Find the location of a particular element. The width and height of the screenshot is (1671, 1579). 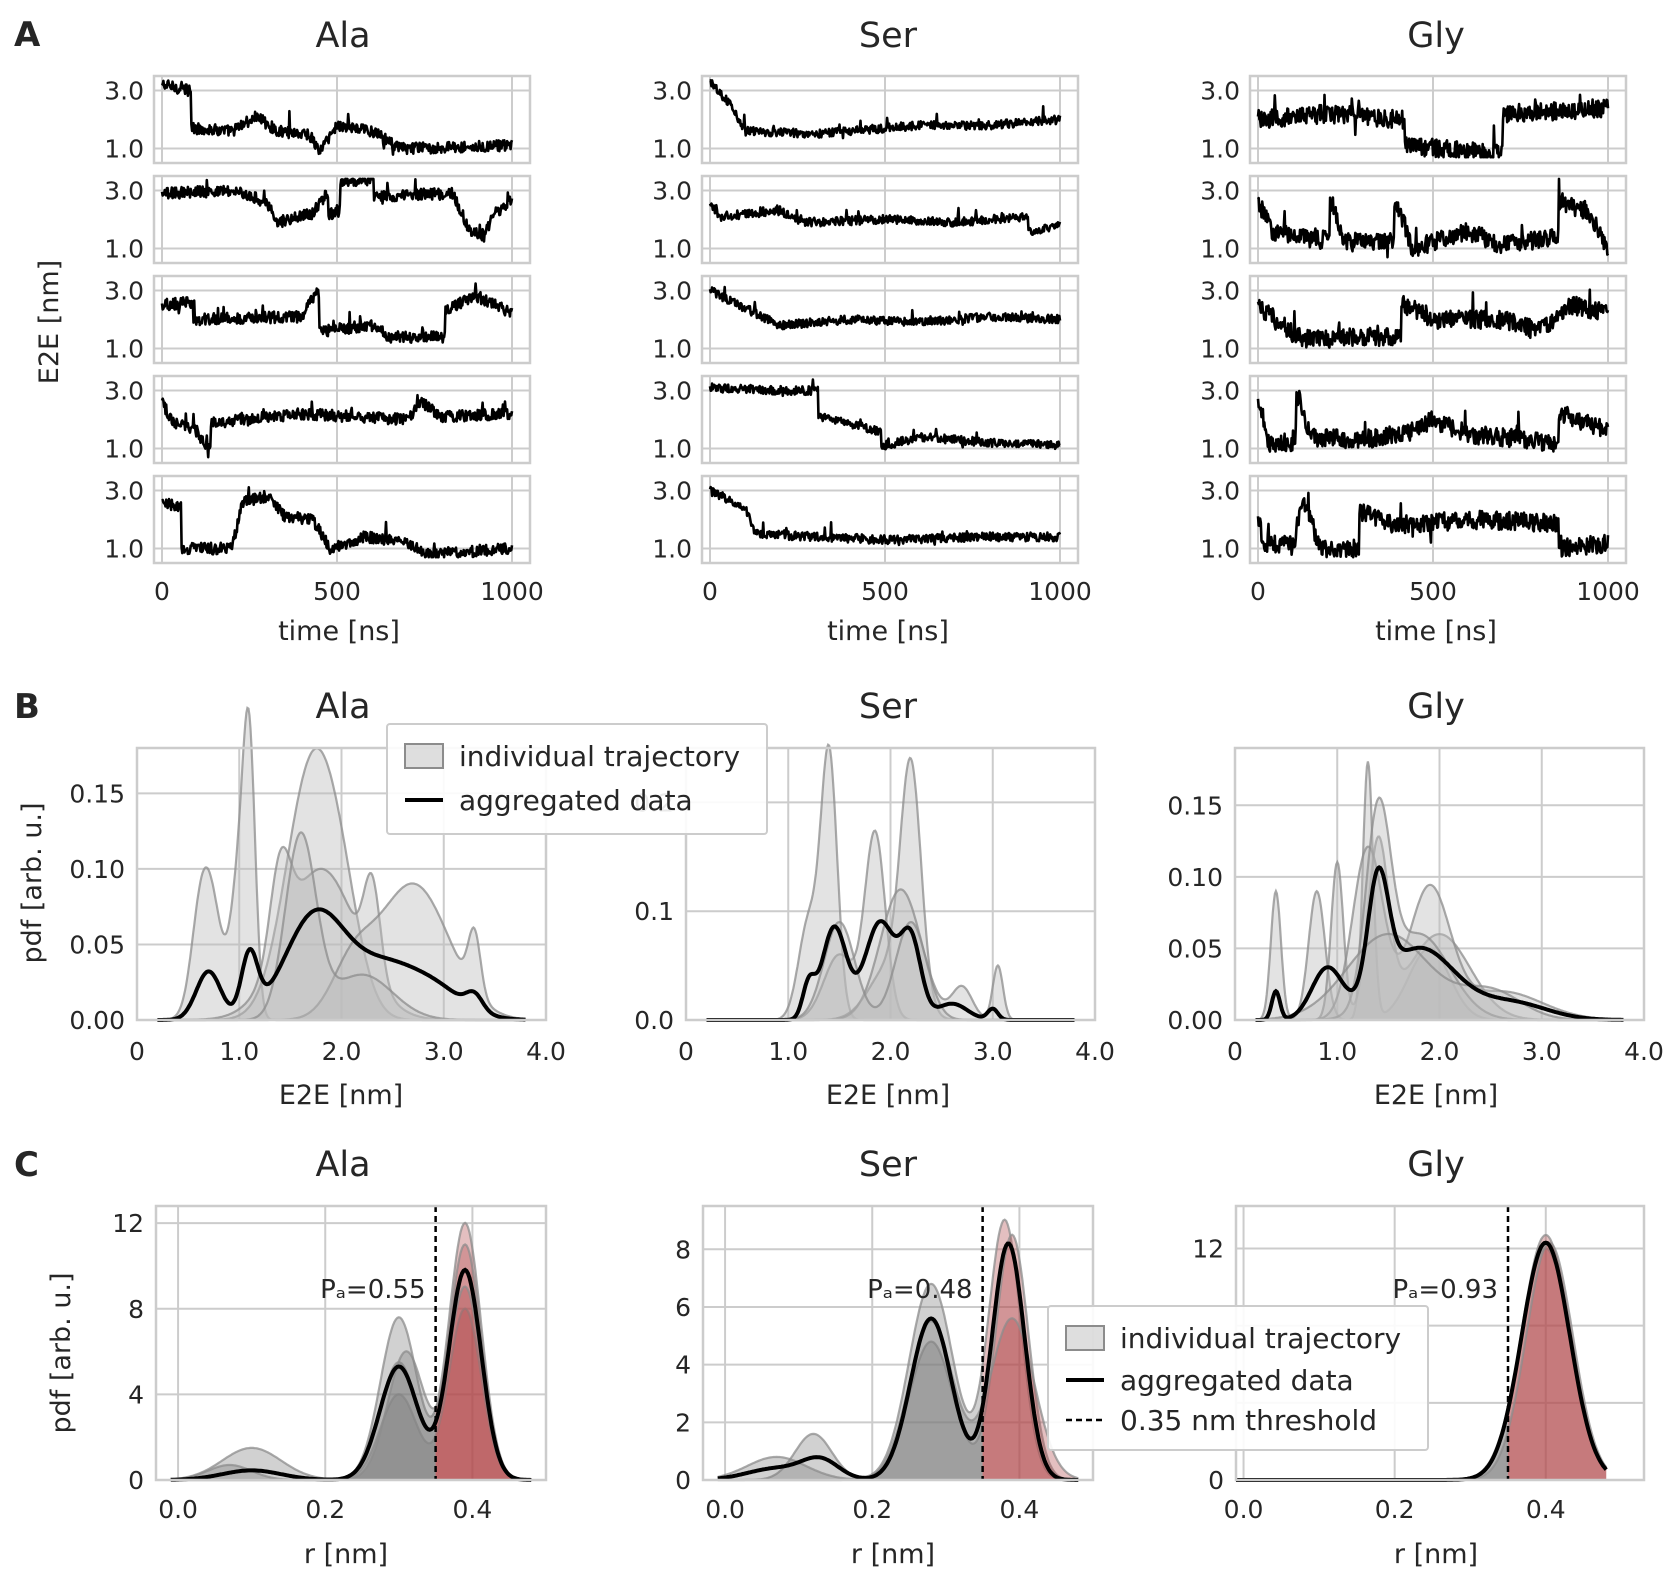

c-pa-label-gly: Pₐ=0.93 is located at coordinates (1445, 1290).